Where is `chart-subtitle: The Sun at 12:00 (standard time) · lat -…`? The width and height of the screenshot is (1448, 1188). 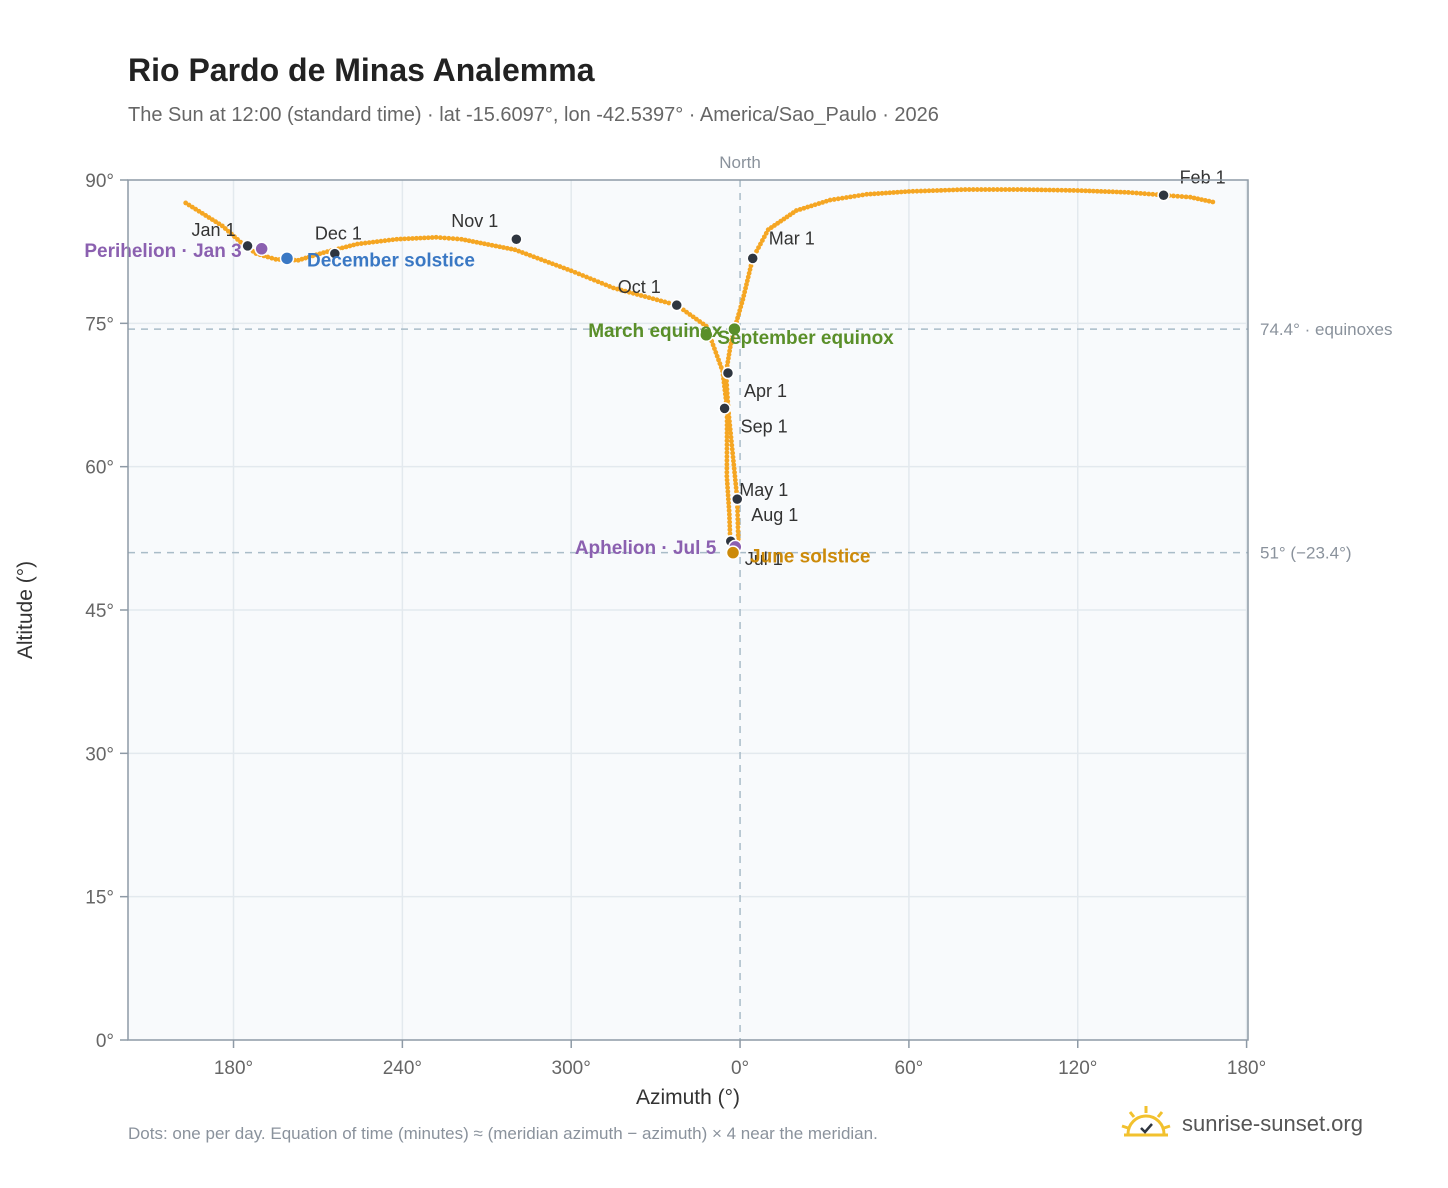
chart-subtitle: The Sun at 12:00 (standard time) · lat -… is located at coordinates (533, 115).